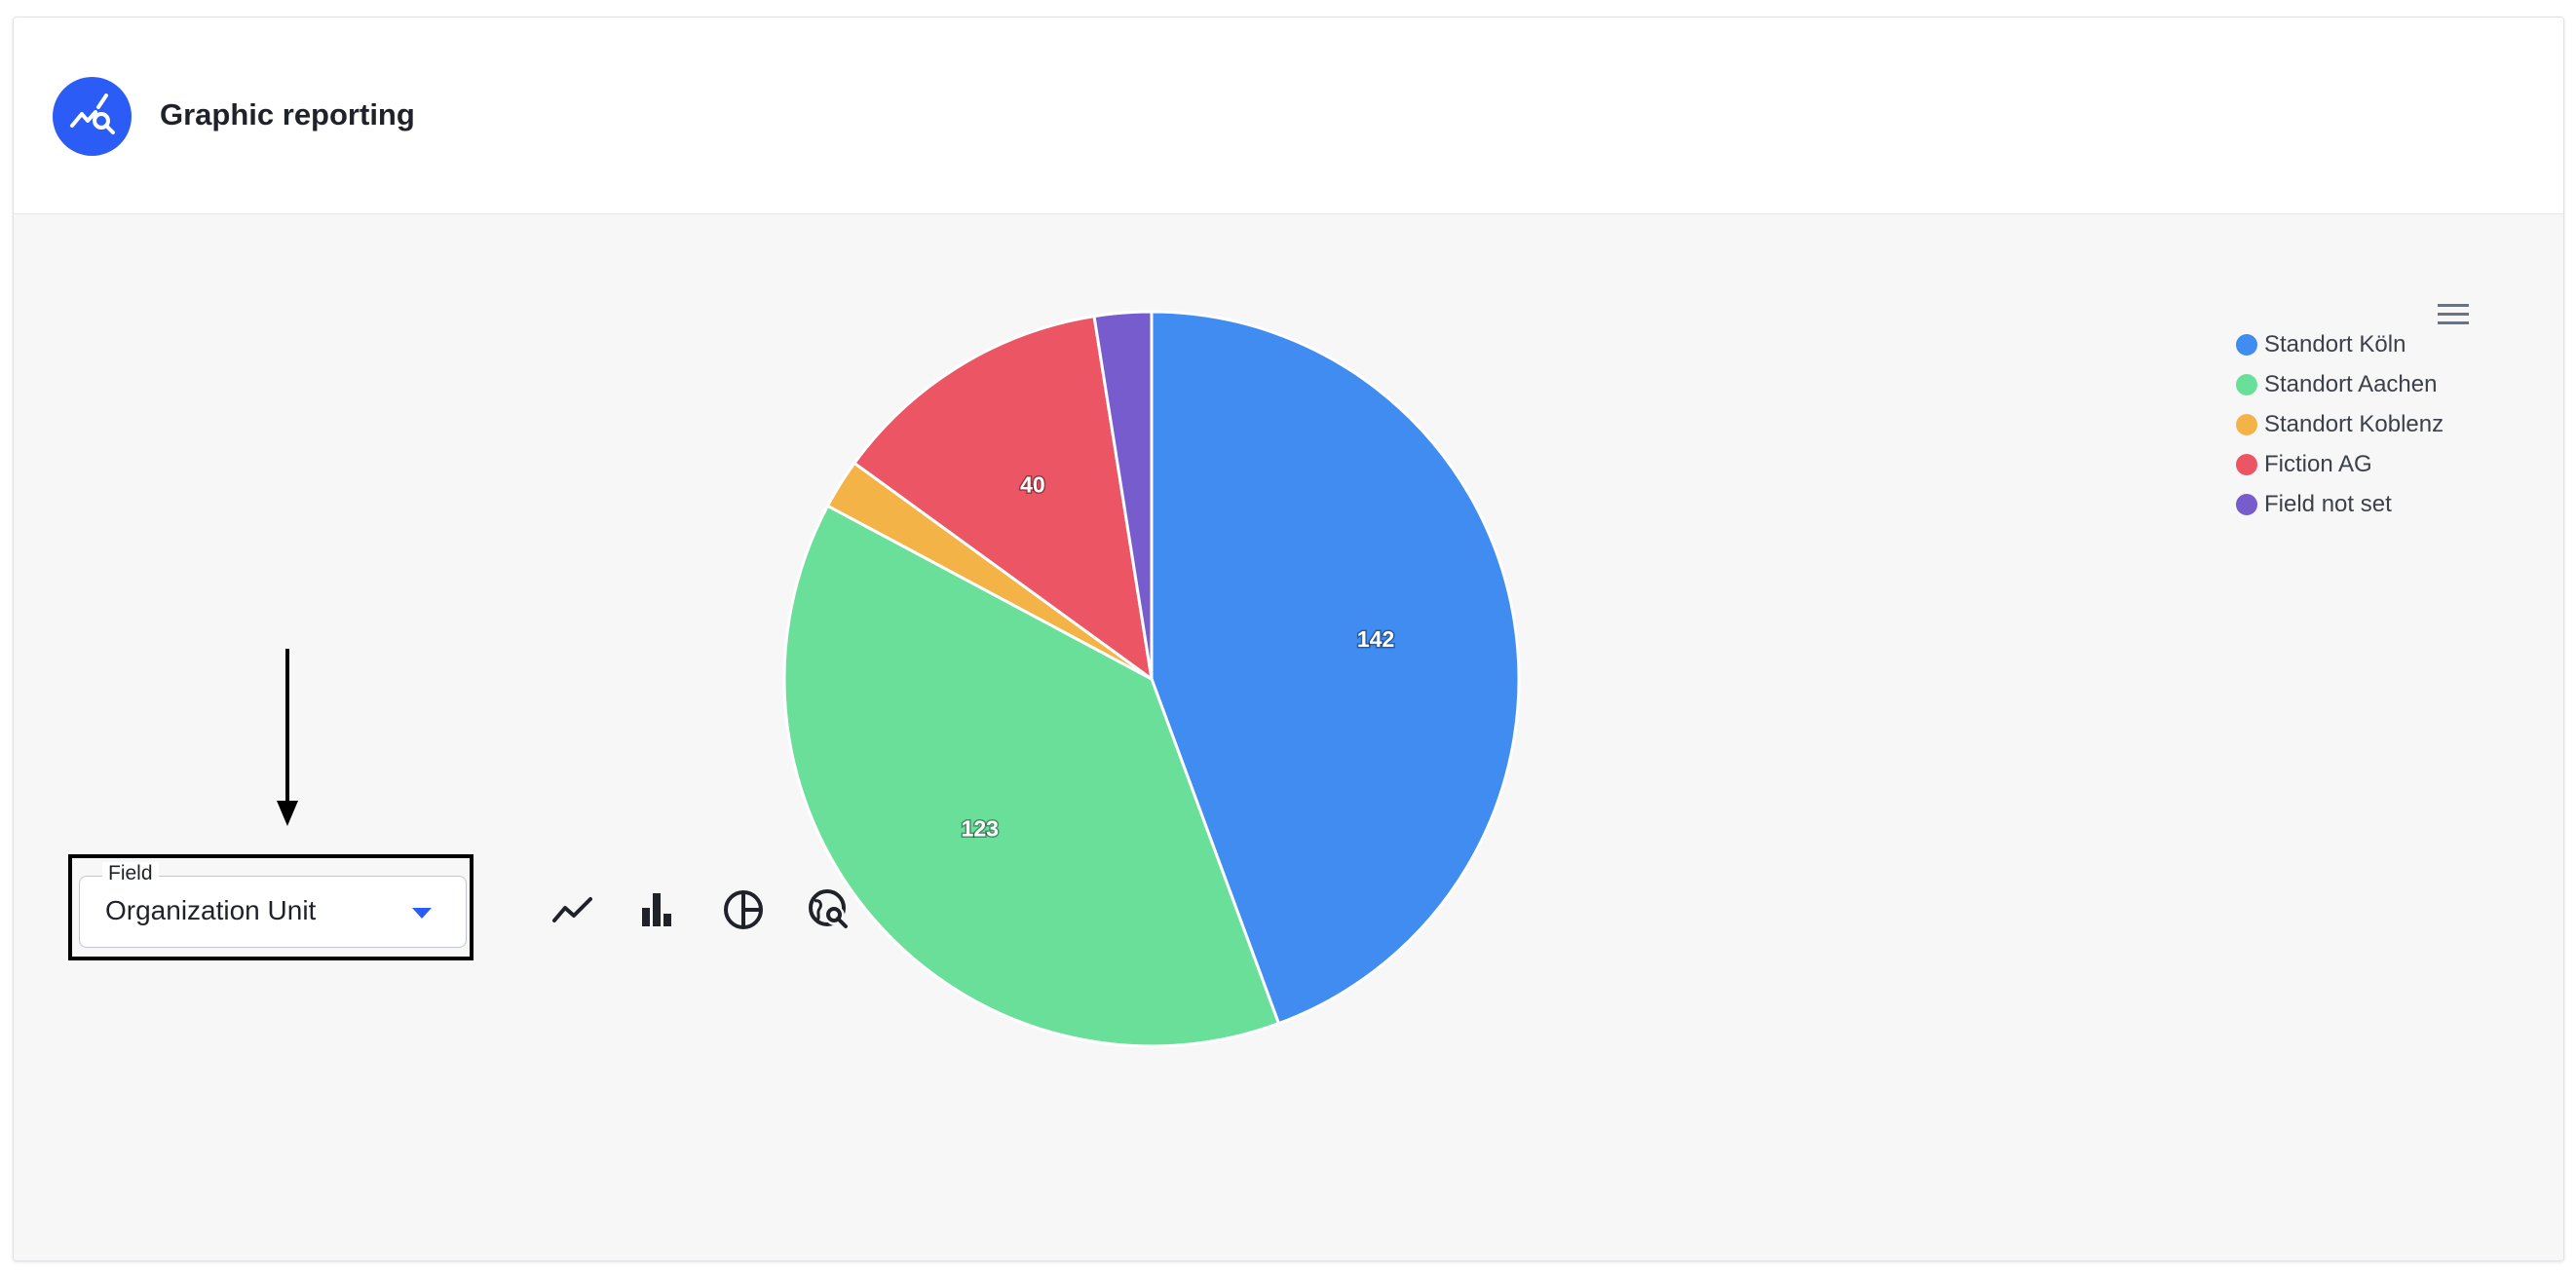 Image resolution: width=2576 pixels, height=1278 pixels. I want to click on map-search-icon, so click(829, 909).